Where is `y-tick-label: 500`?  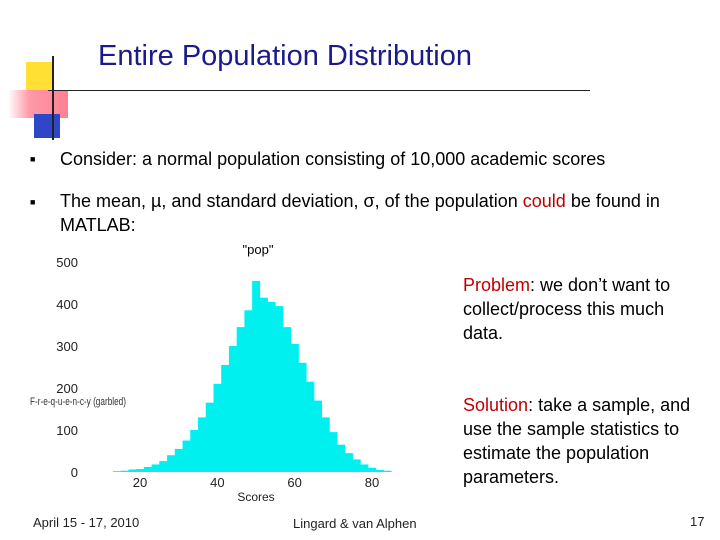
y-tick-label: 500 is located at coordinates (67, 262).